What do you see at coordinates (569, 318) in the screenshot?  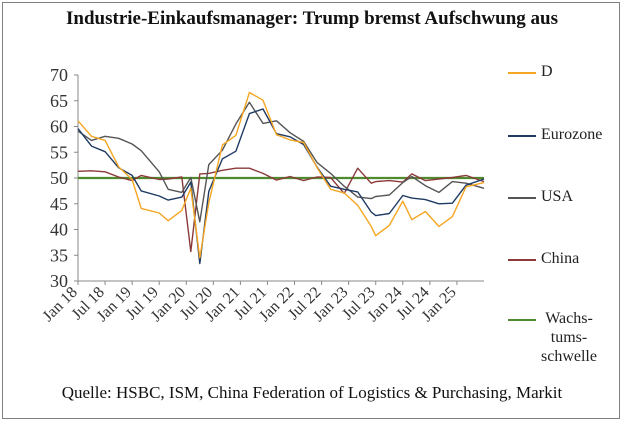 I see `legend-label-line: Wachs-` at bounding box center [569, 318].